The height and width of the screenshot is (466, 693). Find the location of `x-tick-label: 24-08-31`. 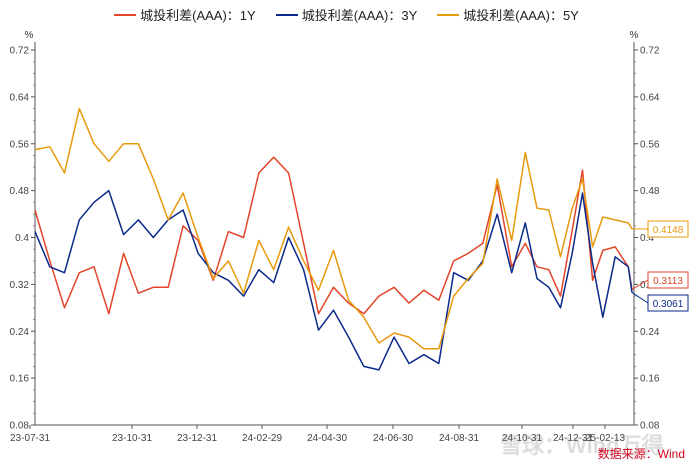

x-tick-label: 24-08-31 is located at coordinates (459, 438).